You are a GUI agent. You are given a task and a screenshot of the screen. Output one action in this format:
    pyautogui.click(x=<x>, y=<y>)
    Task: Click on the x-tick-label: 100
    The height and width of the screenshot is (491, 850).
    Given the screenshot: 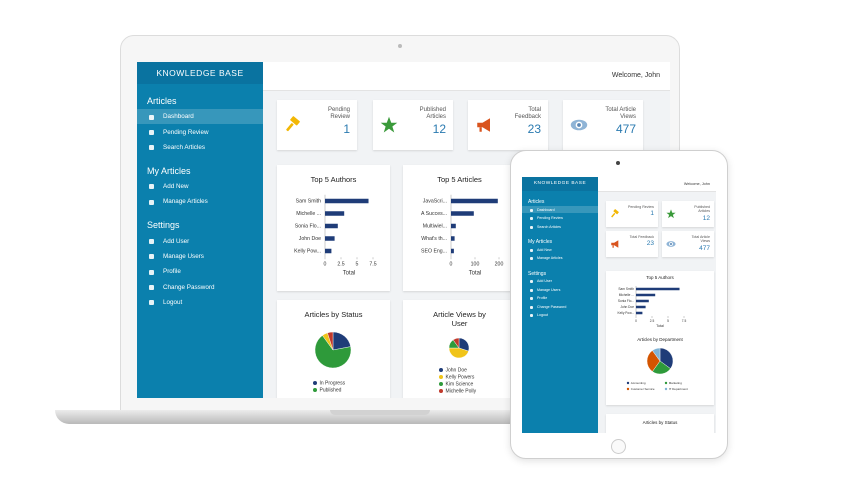 What is the action you would take?
    pyautogui.click(x=475, y=264)
    